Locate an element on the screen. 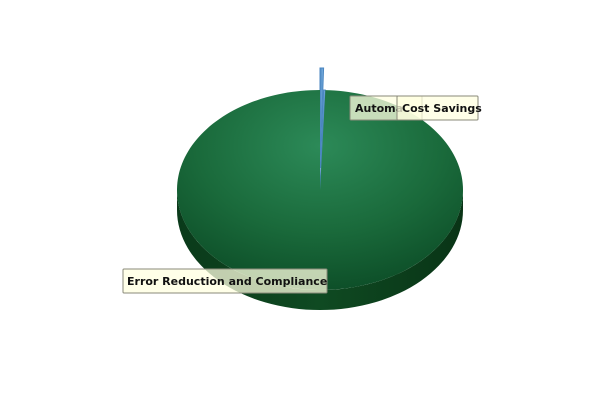  data-label-cost-savings: Cost Savings is located at coordinates (439, 108).